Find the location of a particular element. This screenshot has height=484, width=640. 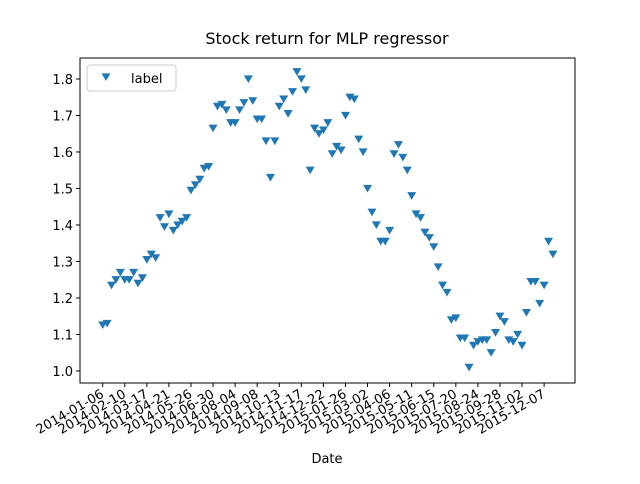

y-tick-label: 1.7 is located at coordinates (62, 116).